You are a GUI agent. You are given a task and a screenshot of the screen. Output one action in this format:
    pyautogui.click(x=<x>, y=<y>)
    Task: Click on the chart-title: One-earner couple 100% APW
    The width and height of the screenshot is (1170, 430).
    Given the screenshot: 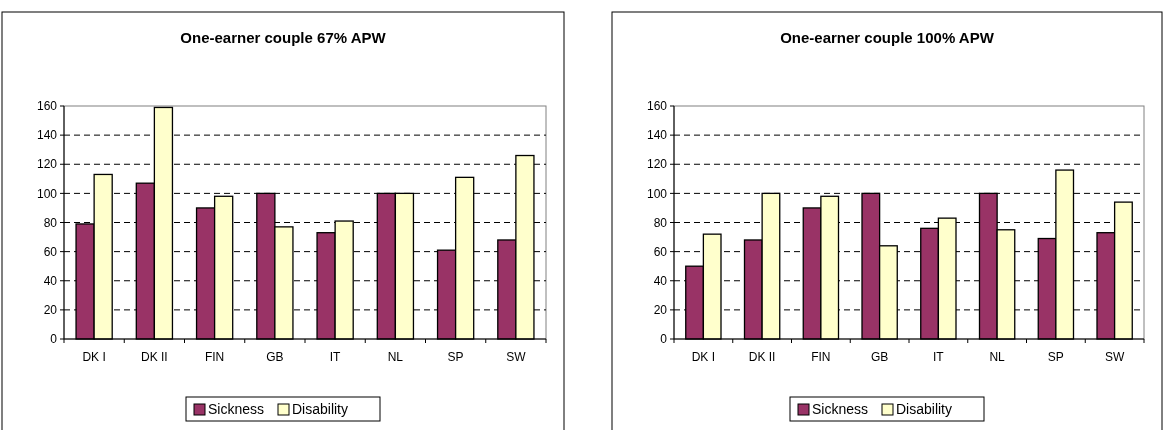 What is the action you would take?
    pyautogui.click(x=887, y=37)
    